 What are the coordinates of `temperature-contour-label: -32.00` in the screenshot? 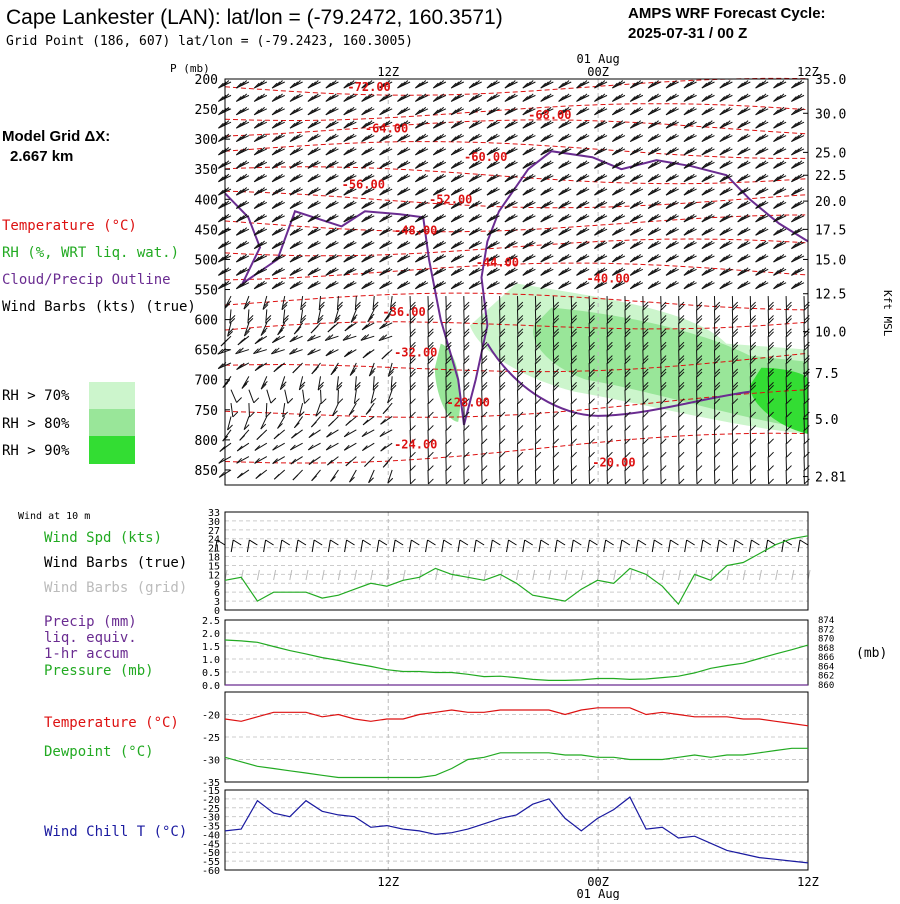 It's located at (415, 353).